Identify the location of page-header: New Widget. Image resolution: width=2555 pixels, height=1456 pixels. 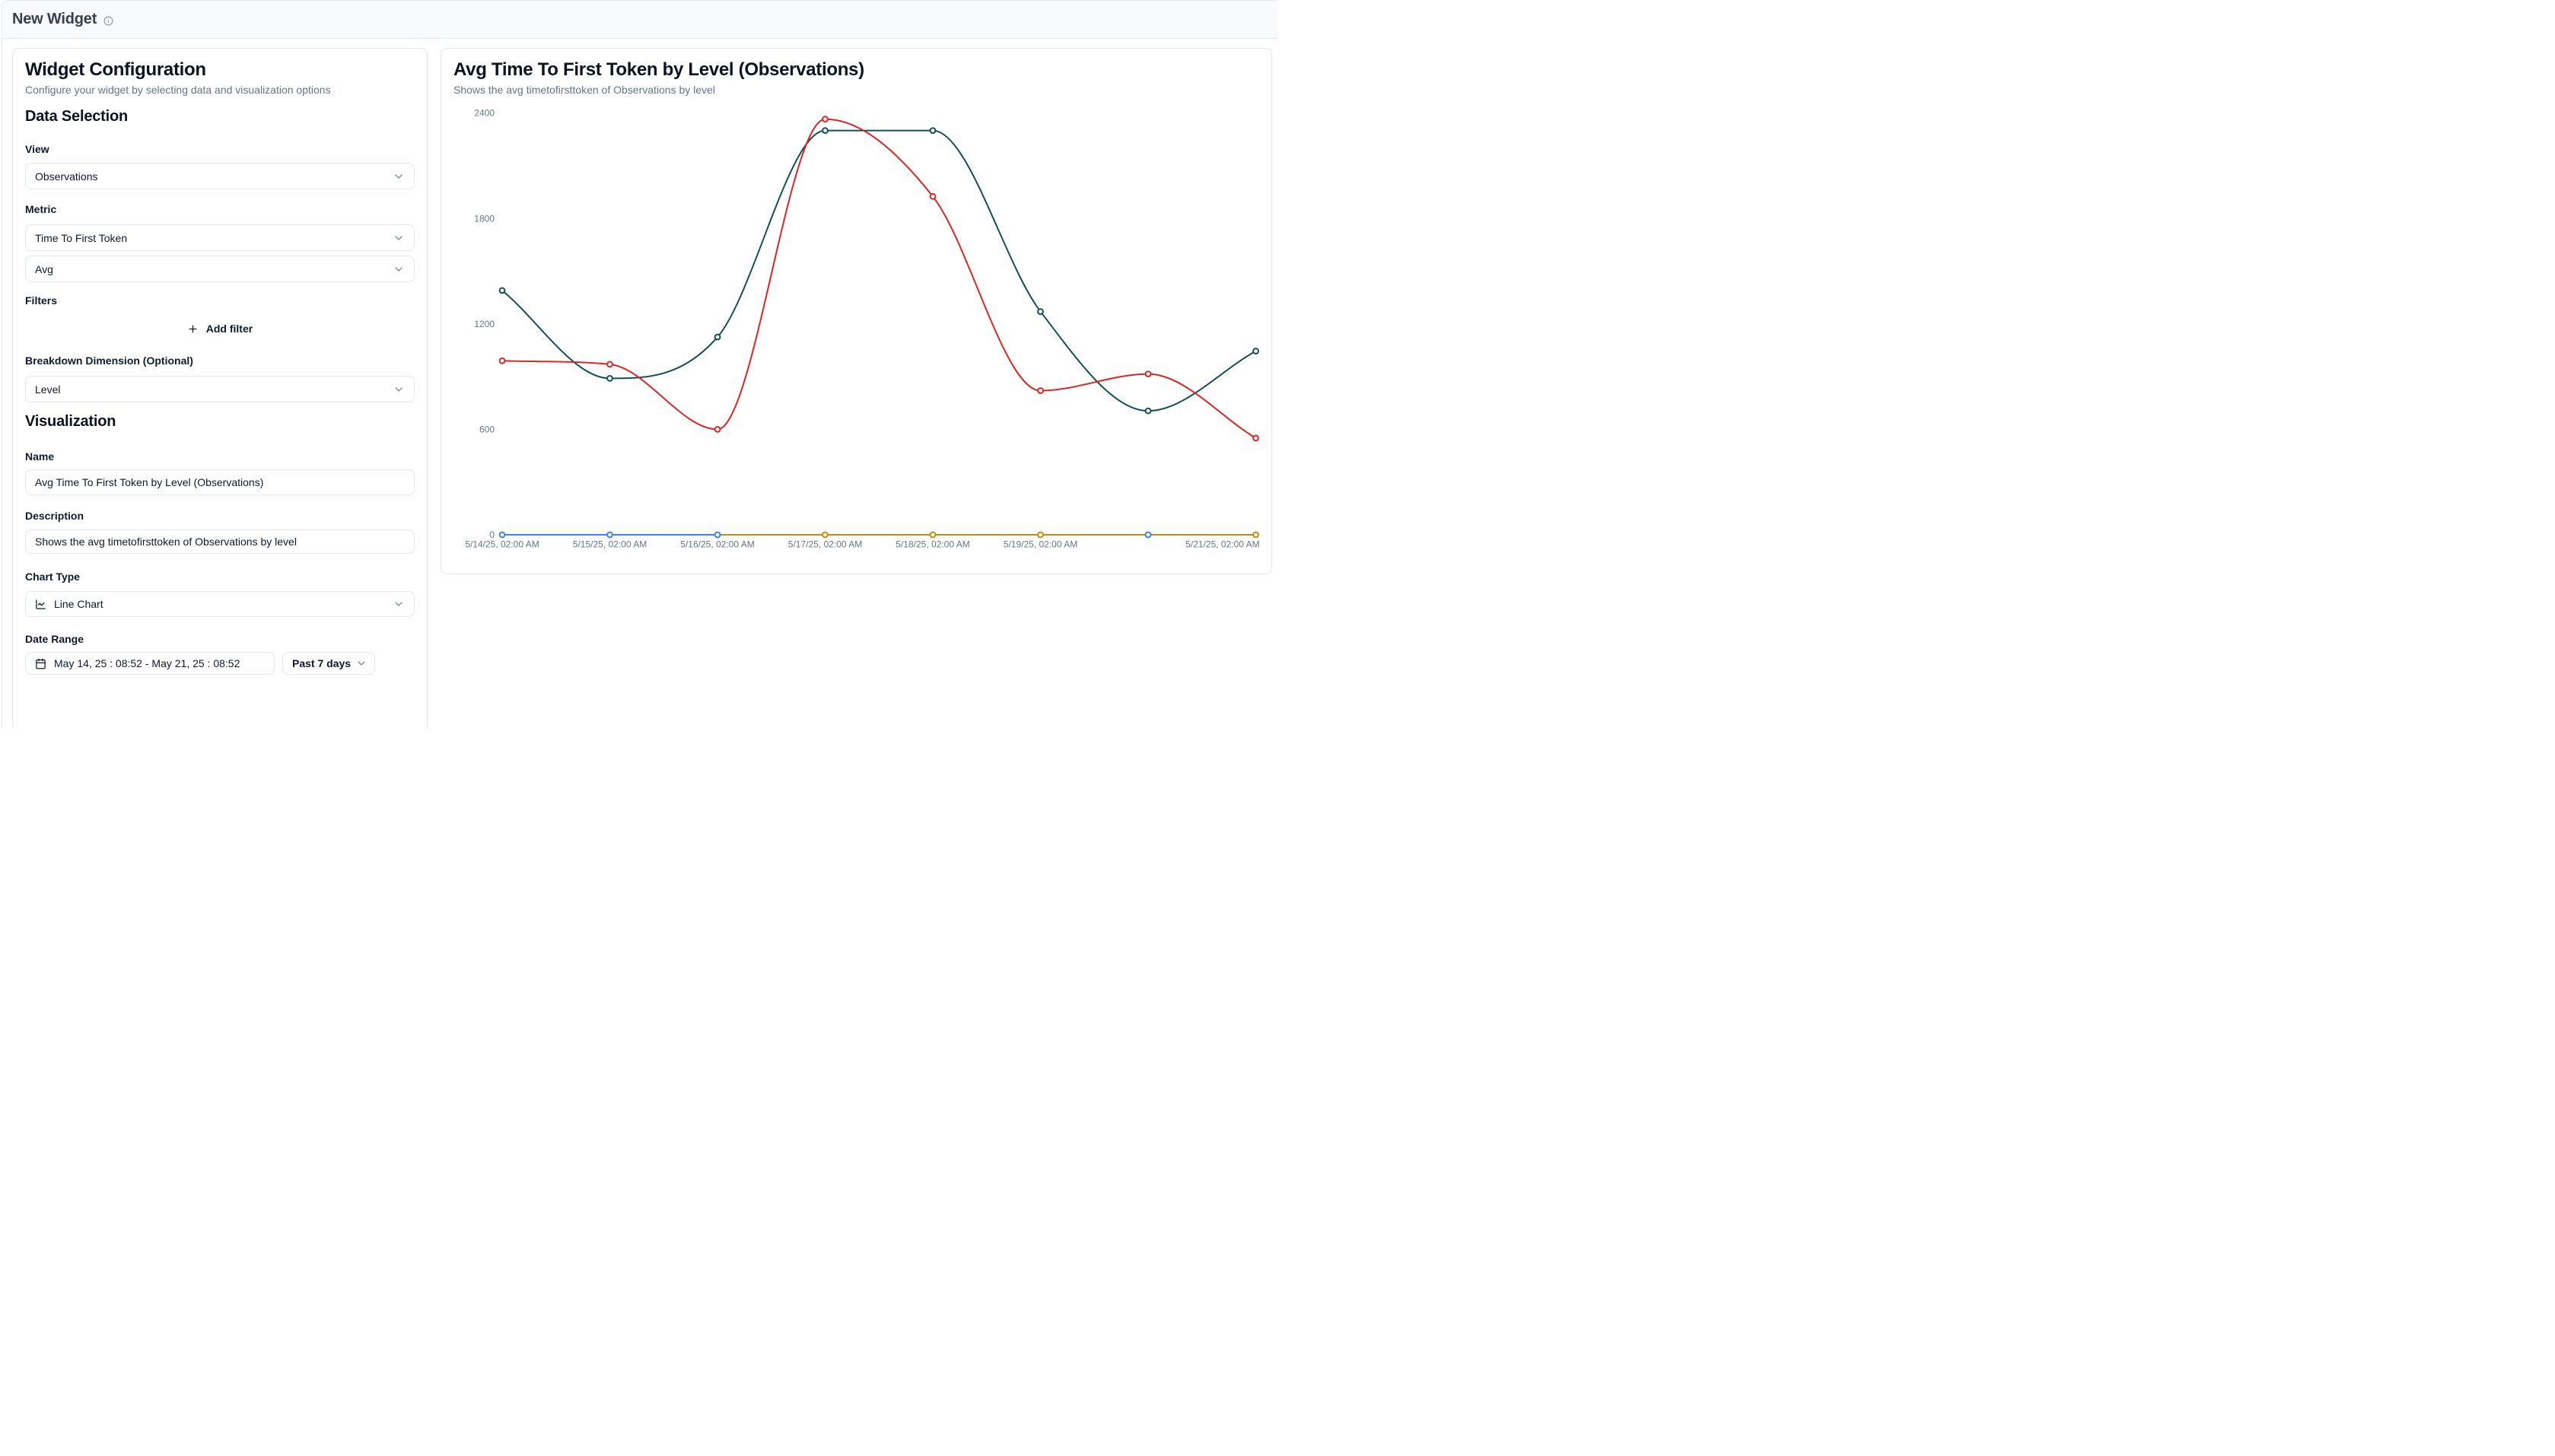
(640, 20).